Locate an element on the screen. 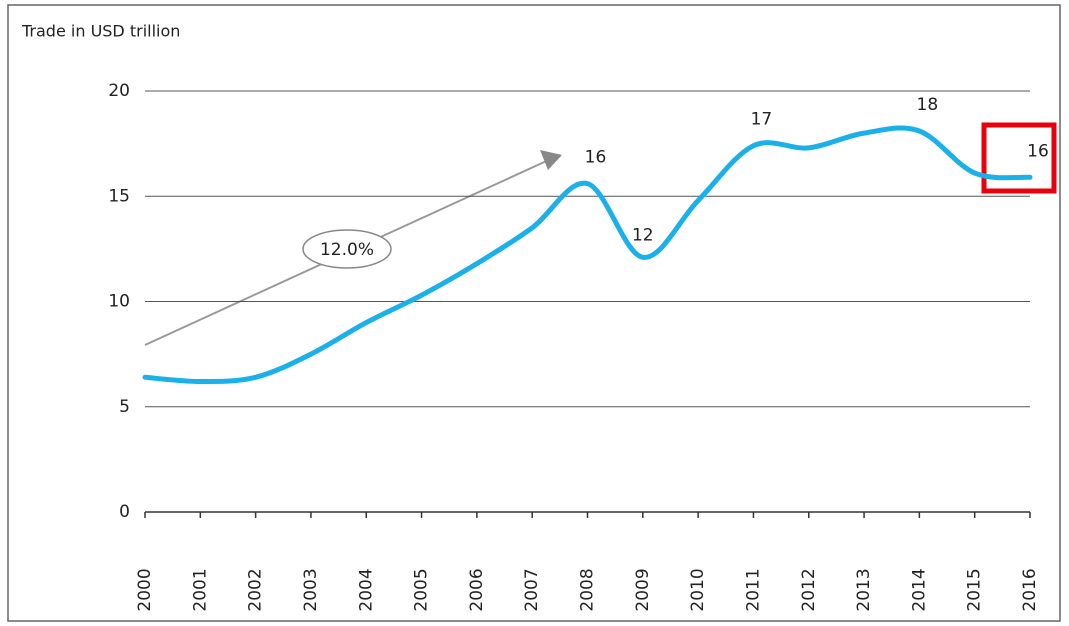  y-tick-label: 10 is located at coordinates (119, 302).